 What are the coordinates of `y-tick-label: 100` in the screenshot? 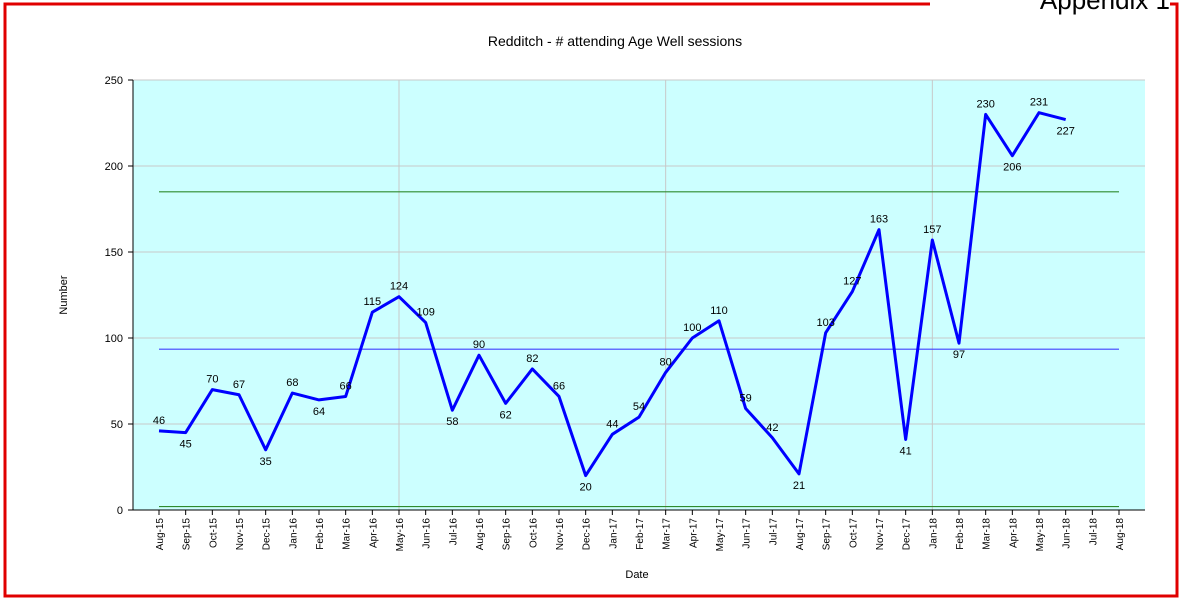 It's located at (114, 339).